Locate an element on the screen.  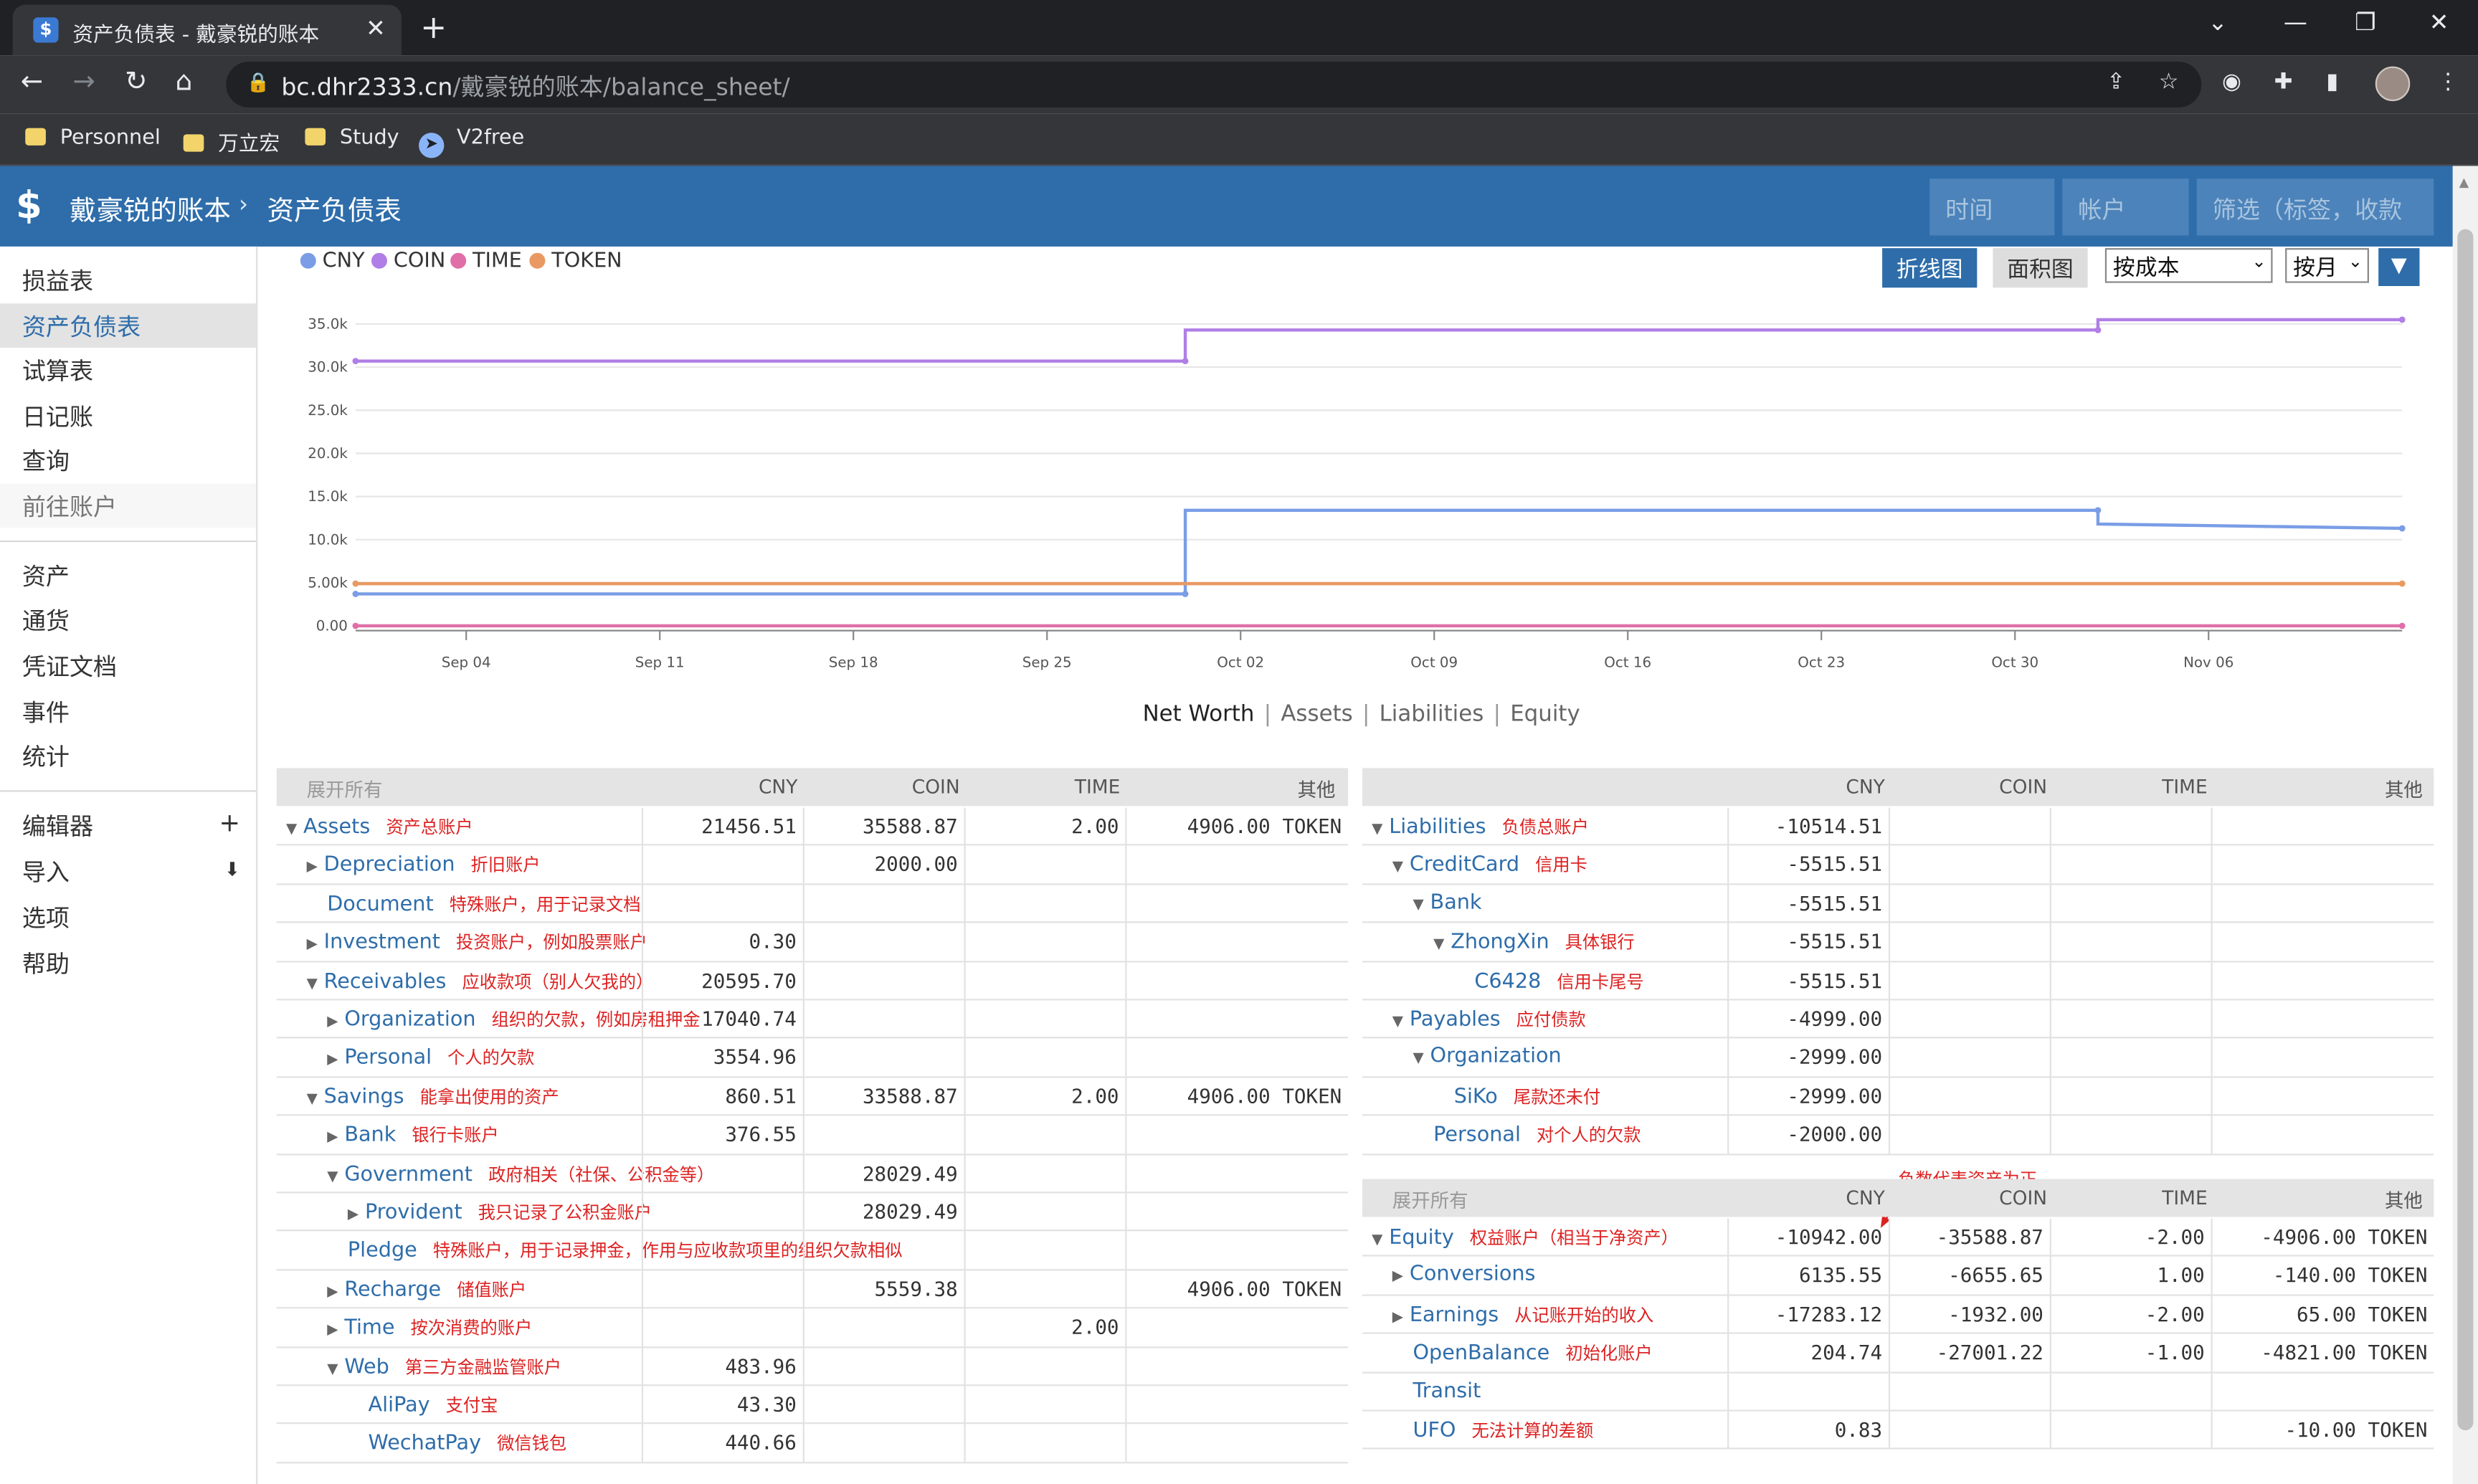
account-label: Government is located at coordinates (408, 1174).